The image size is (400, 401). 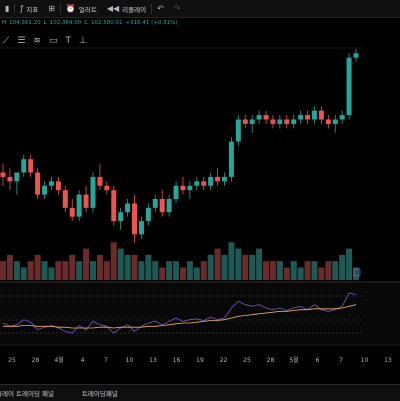 What do you see at coordinates (32, 9) in the screenshot?
I see `indicators-label: 지표` at bounding box center [32, 9].